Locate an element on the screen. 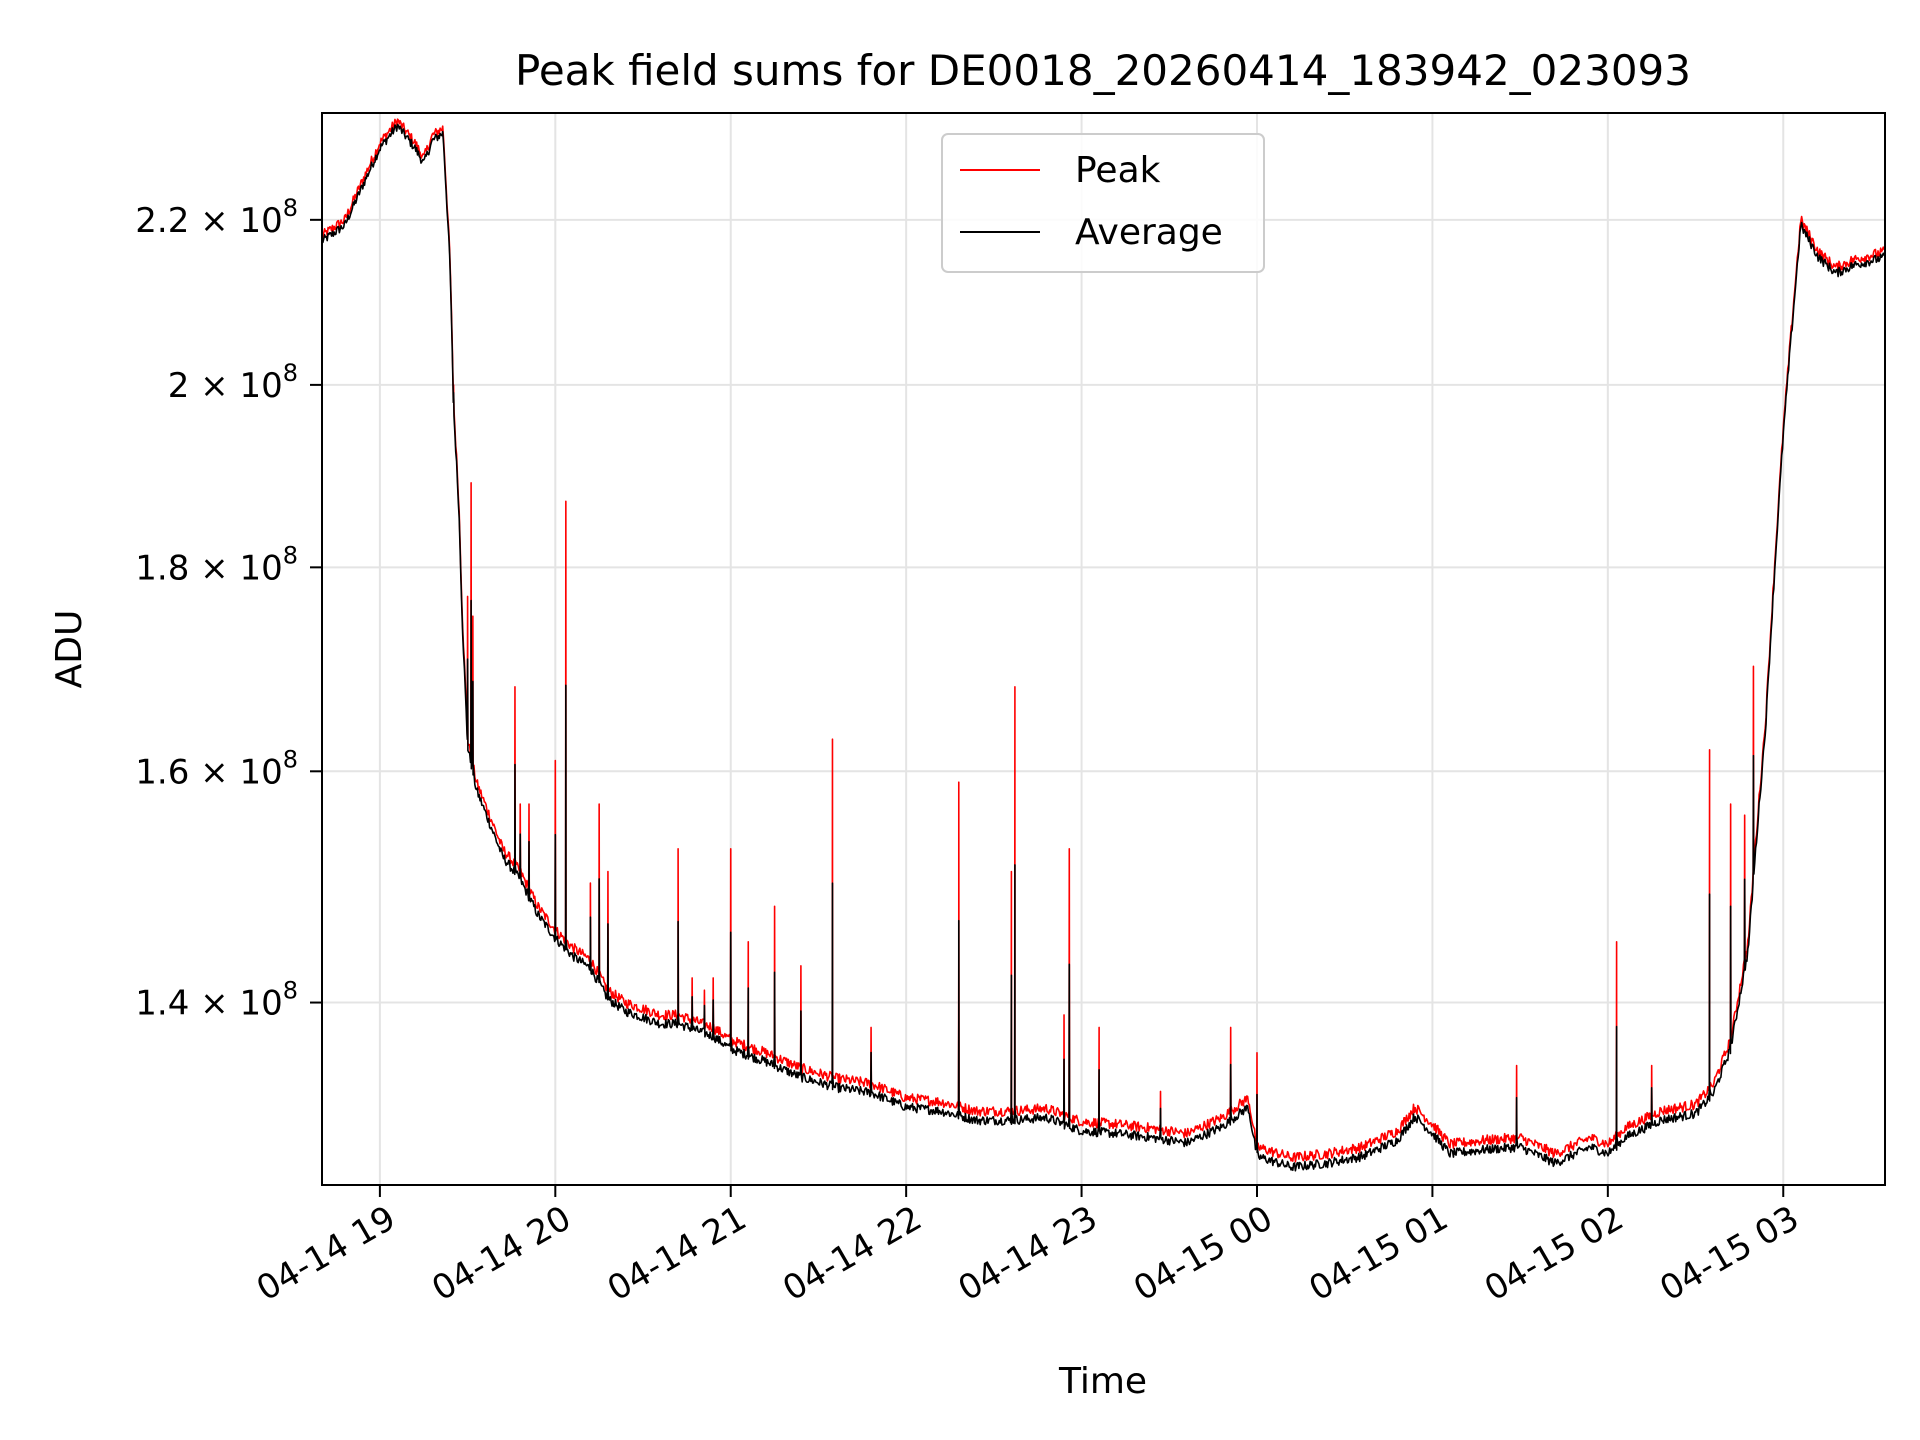 This screenshot has width=1920, height=1440. legend-peak-label: Peak is located at coordinates (1118, 170).